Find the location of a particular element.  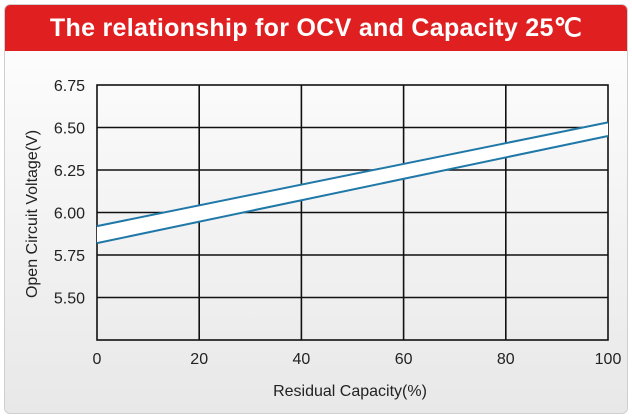

y-tick-label: 6.25 is located at coordinates (69, 171).